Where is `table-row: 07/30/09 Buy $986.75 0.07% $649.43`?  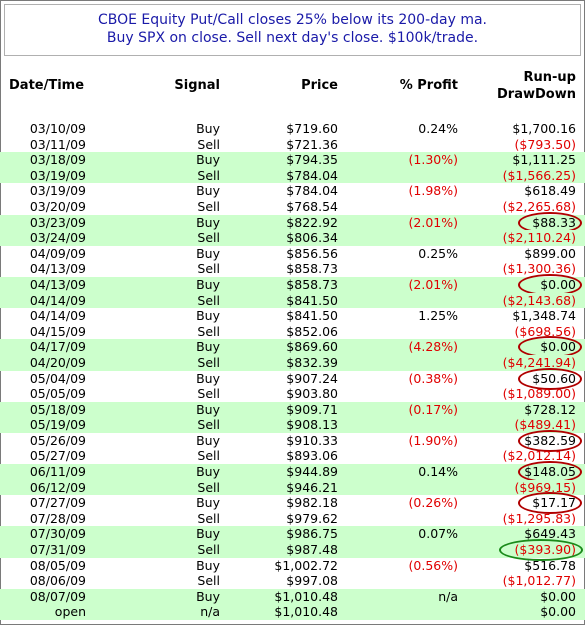 table-row: 07/30/09 Buy $986.75 0.07% $649.43 is located at coordinates (292, 534).